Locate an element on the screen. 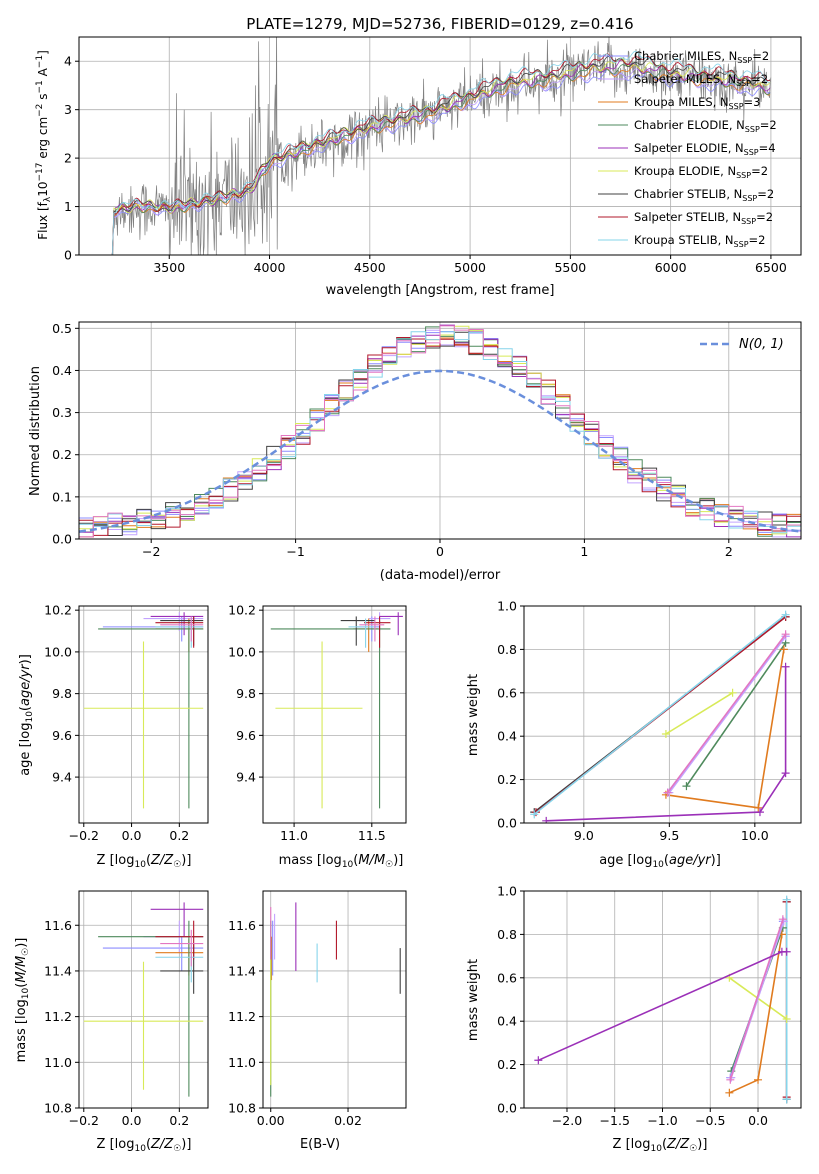  res-ytick-label: 0.4 is located at coordinates (62, 370).